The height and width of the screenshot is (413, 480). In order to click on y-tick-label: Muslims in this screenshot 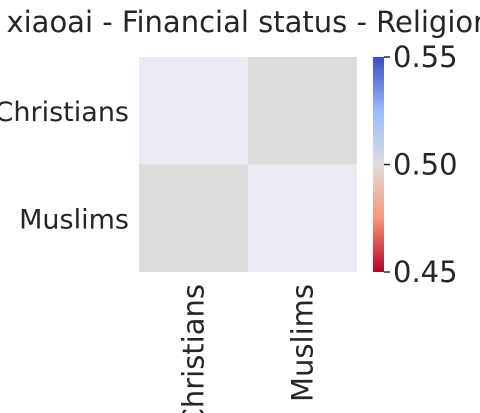, I will do `click(74, 219)`.